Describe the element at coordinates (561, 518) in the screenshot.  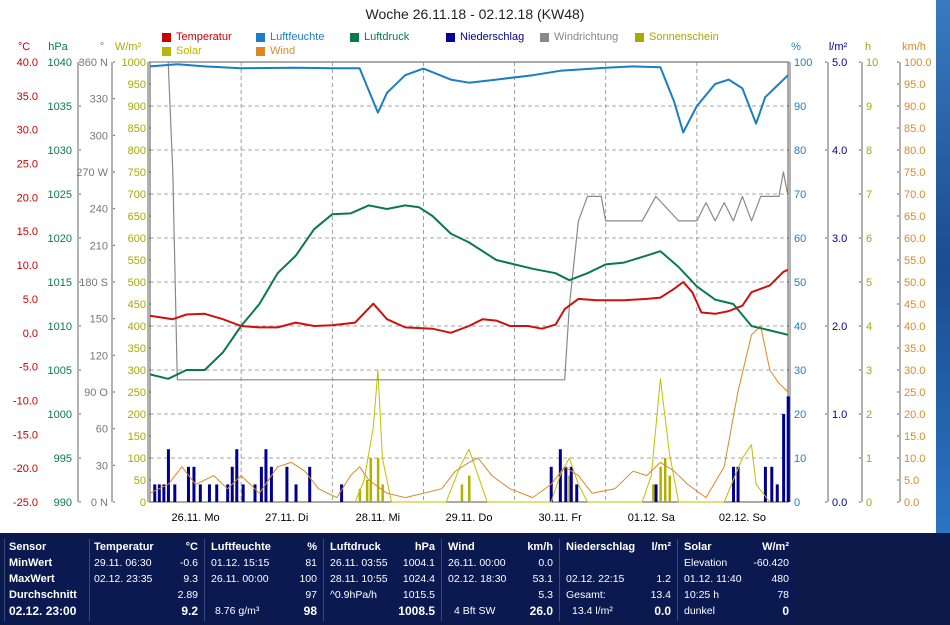
I see `x-day-label: 30.11. Fr` at that location.